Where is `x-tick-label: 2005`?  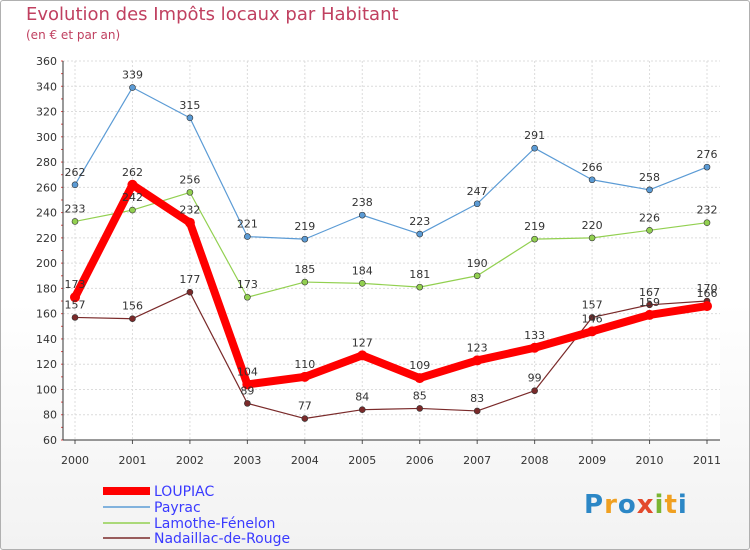
x-tick-label: 2005 is located at coordinates (362, 460).